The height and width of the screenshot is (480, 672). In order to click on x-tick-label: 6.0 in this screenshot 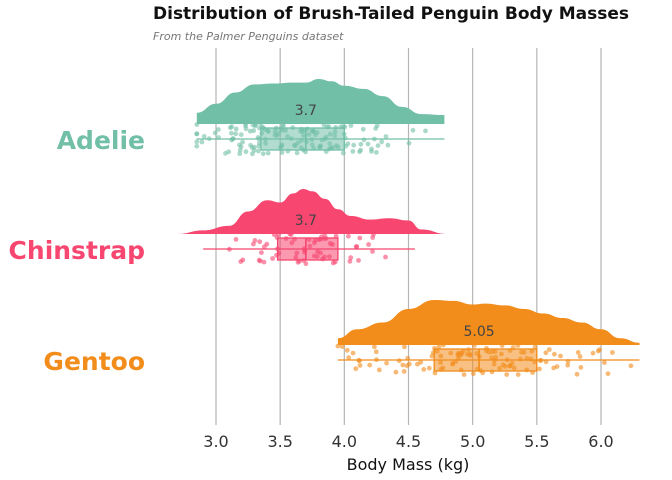, I will do `click(600, 441)`.